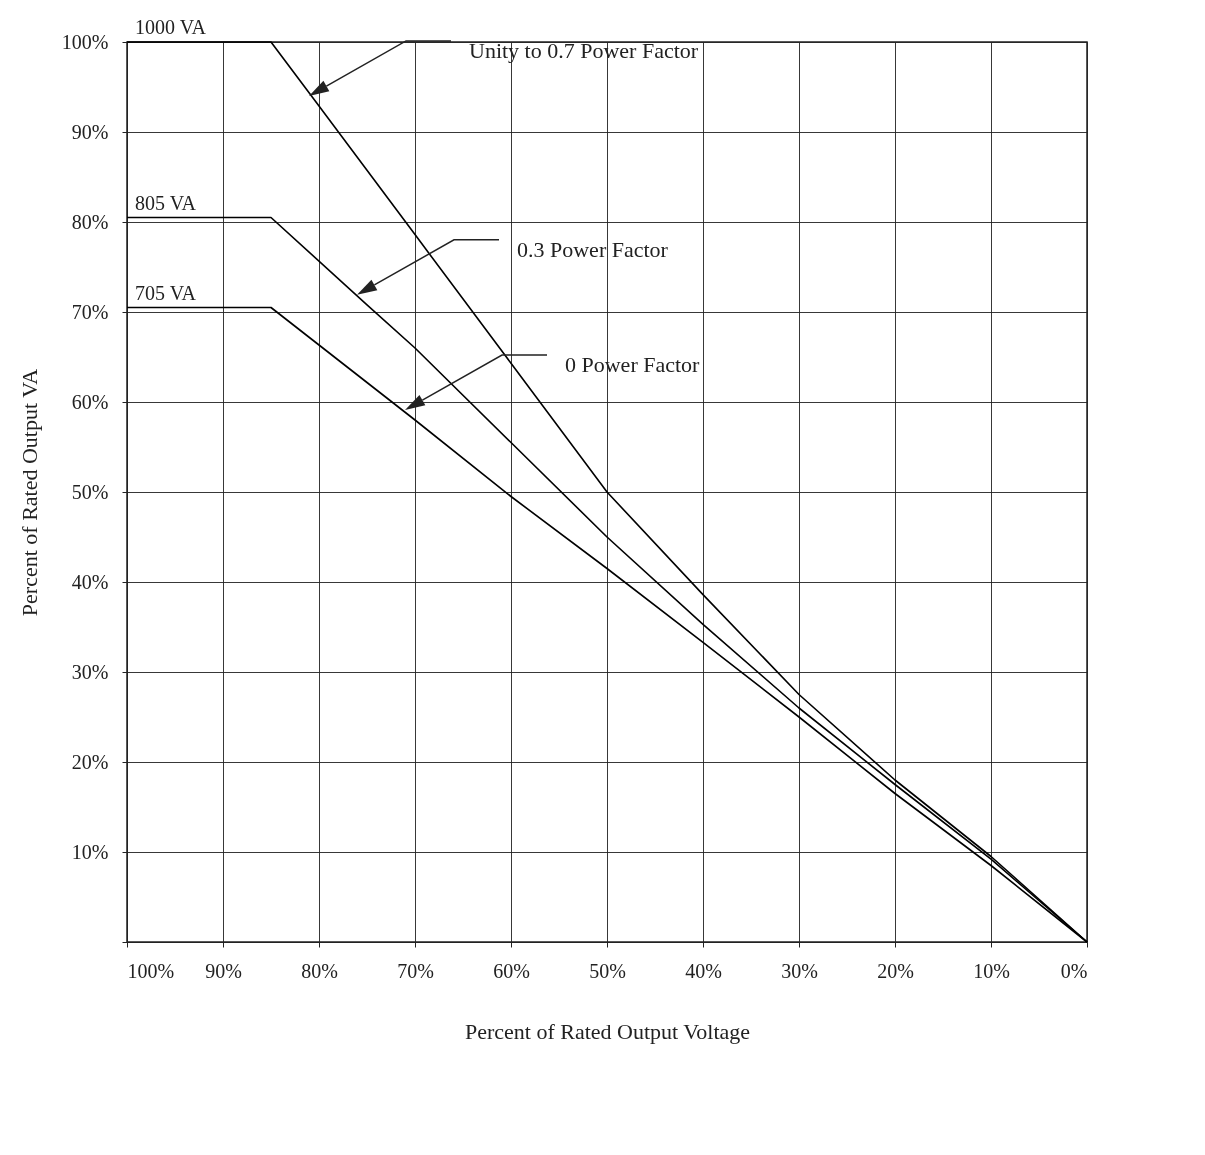 The height and width of the screenshot is (1155, 1205). What do you see at coordinates (90, 671) in the screenshot?
I see `y-tick-label: 30%` at bounding box center [90, 671].